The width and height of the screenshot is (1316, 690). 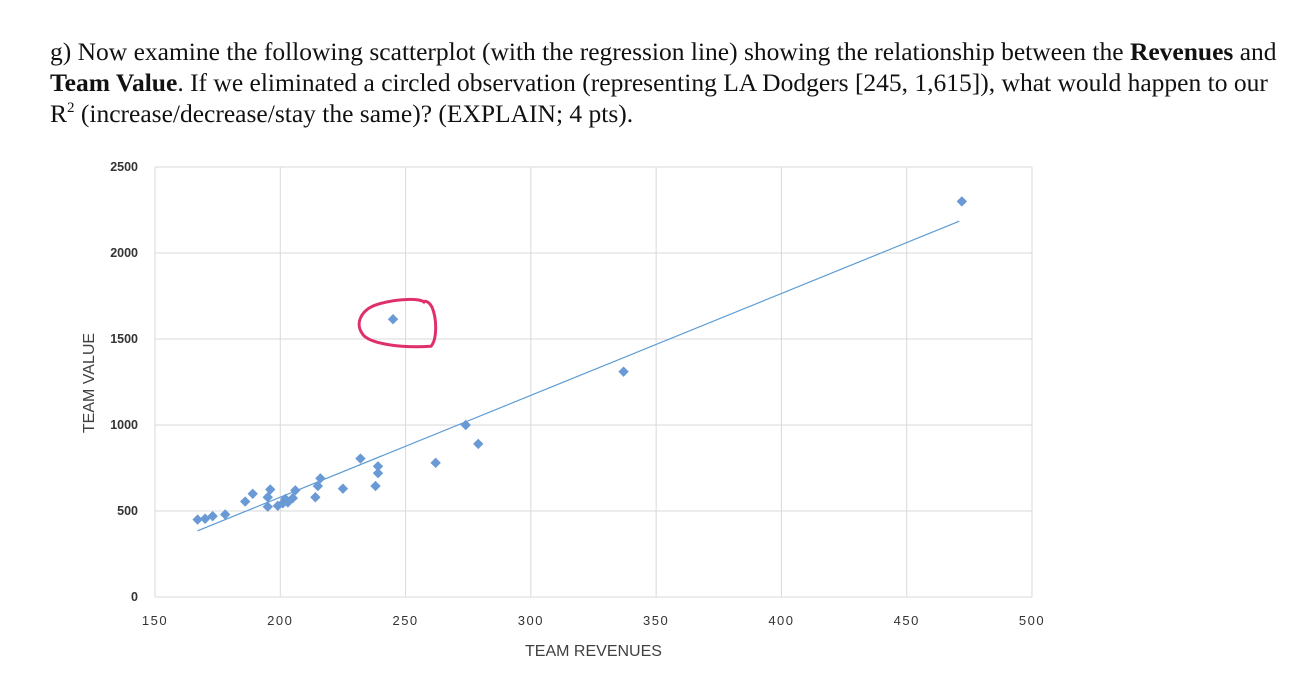 I want to click on x-tick-label: 350, so click(x=656, y=620).